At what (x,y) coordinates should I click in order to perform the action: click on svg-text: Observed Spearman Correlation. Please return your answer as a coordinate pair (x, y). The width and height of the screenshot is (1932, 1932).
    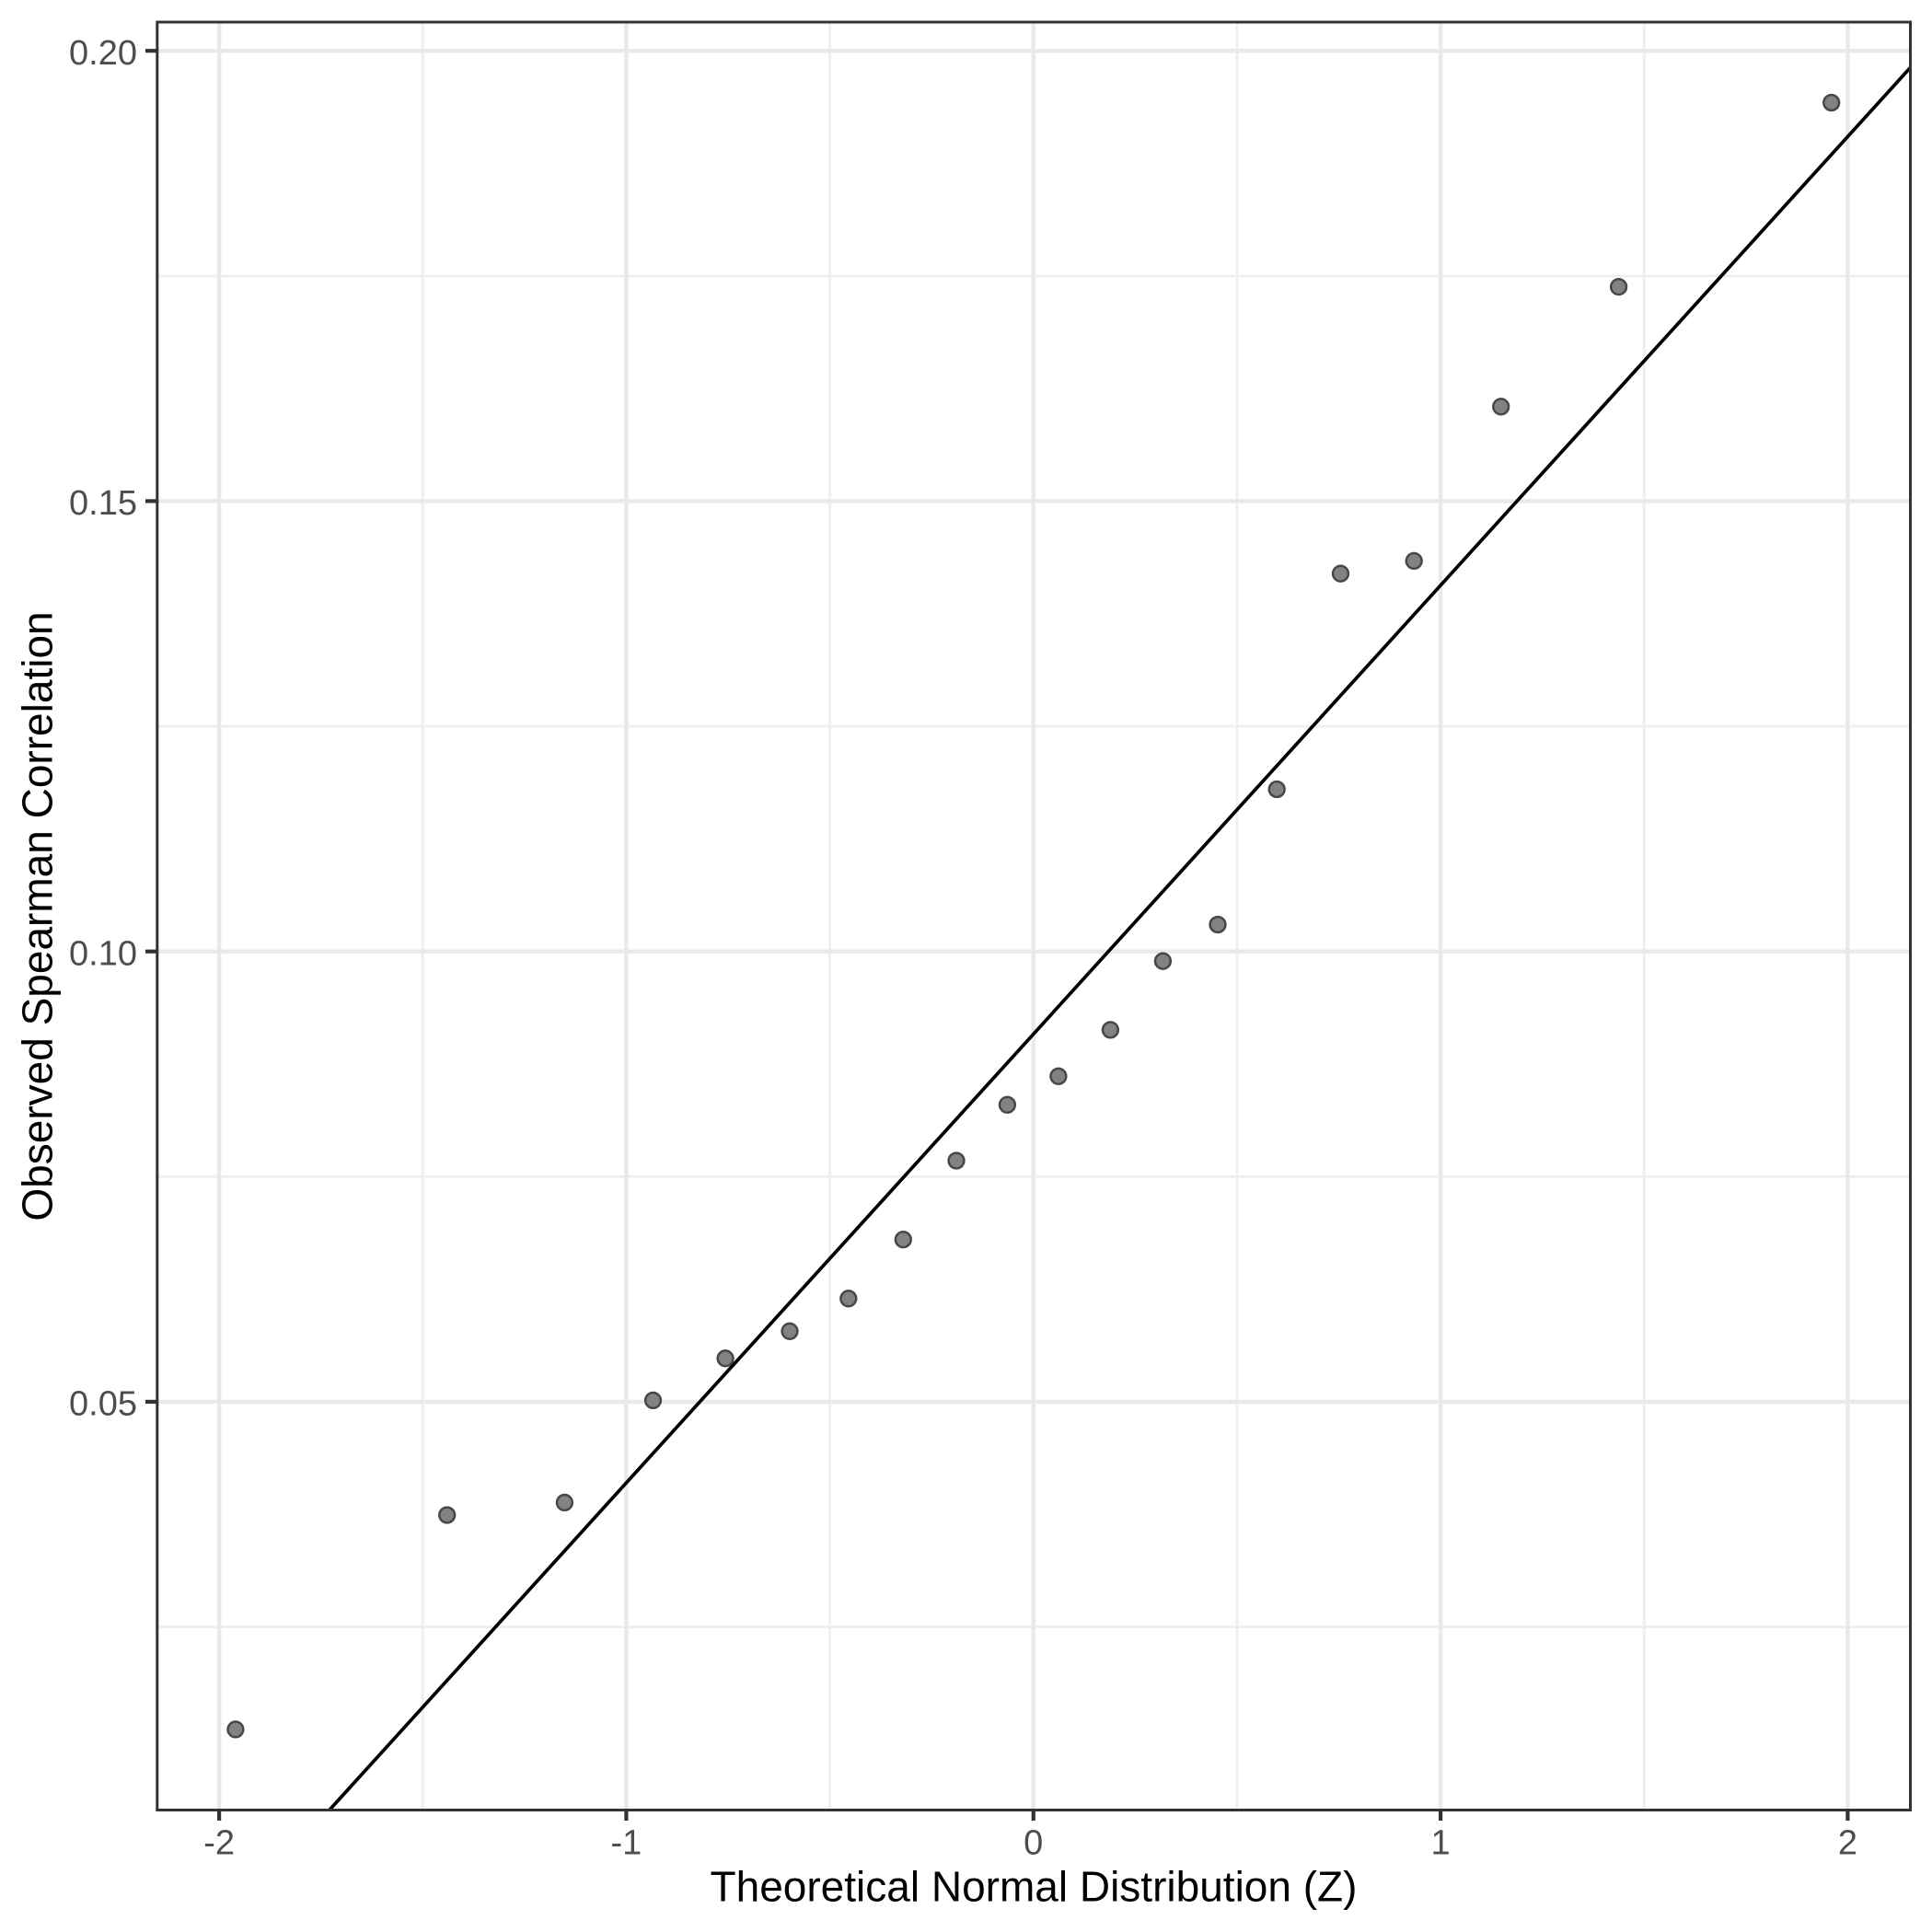
    Looking at the image, I should click on (38, 916).